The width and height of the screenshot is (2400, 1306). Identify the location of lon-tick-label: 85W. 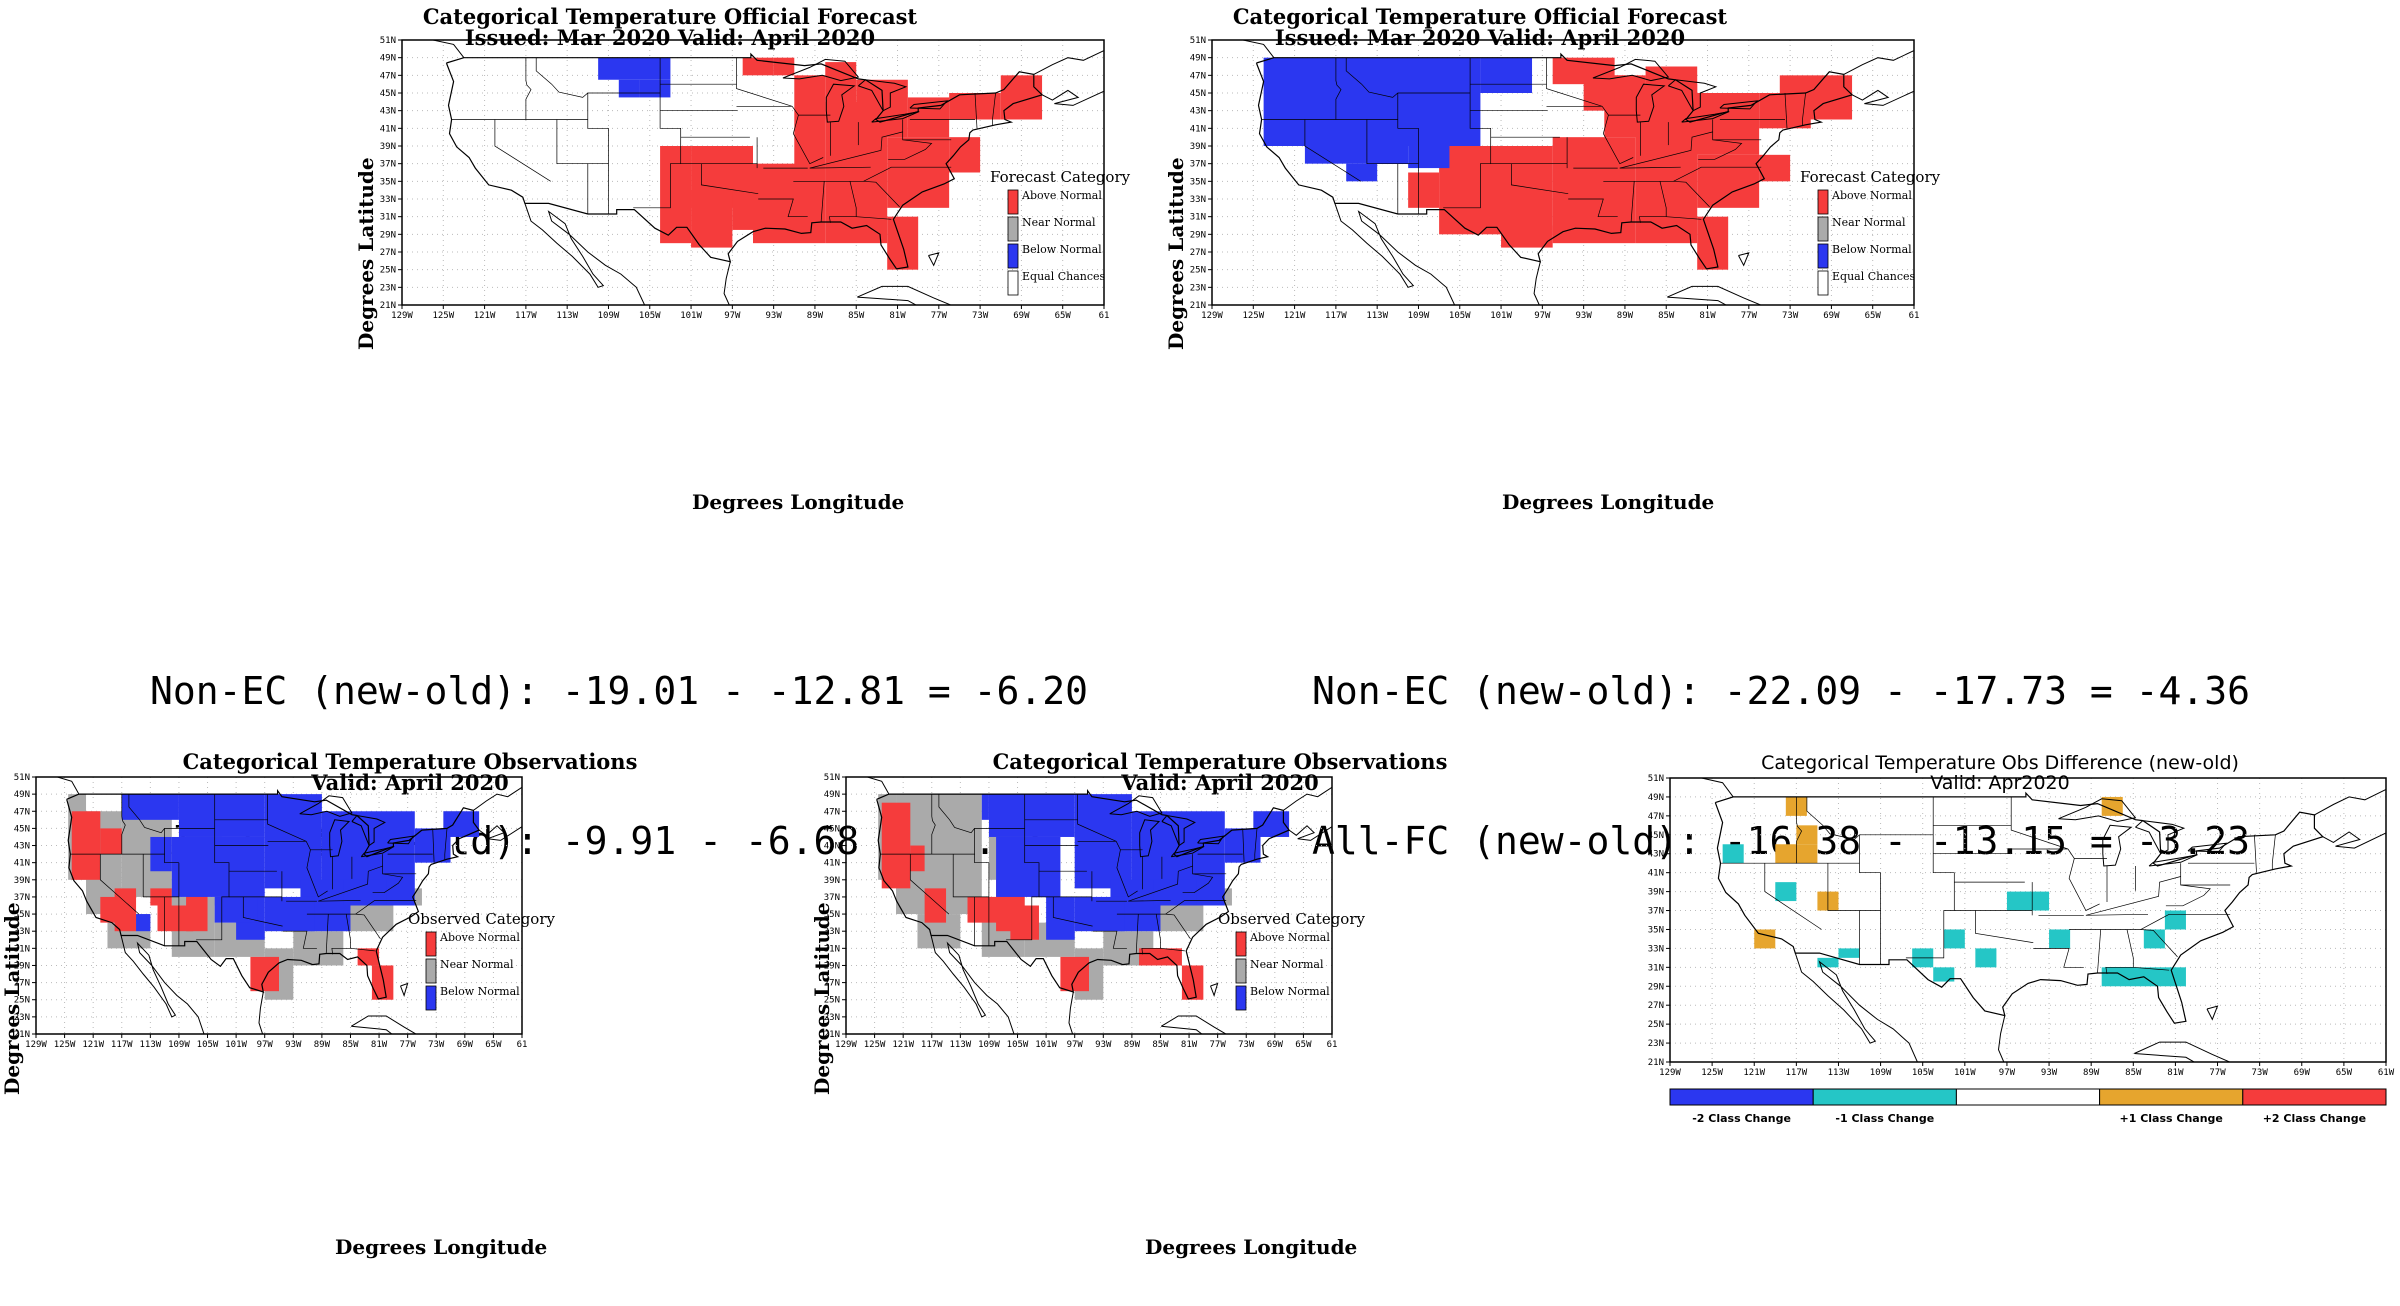
(1160, 1045).